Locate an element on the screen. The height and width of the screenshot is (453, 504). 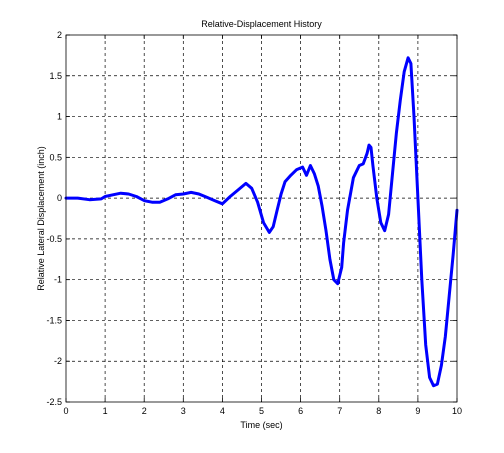
y-tick-label: 1 is located at coordinates (59, 117).